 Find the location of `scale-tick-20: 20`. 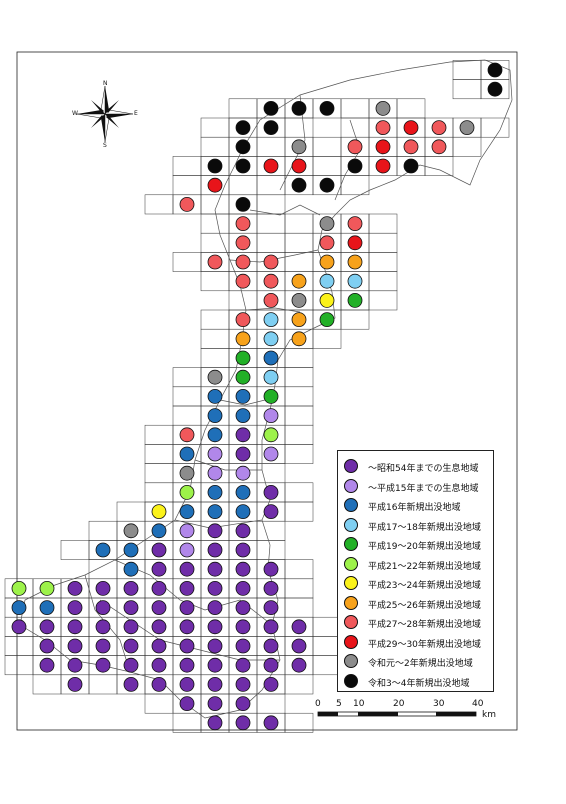

scale-tick-20: 20 is located at coordinates (399, 704).